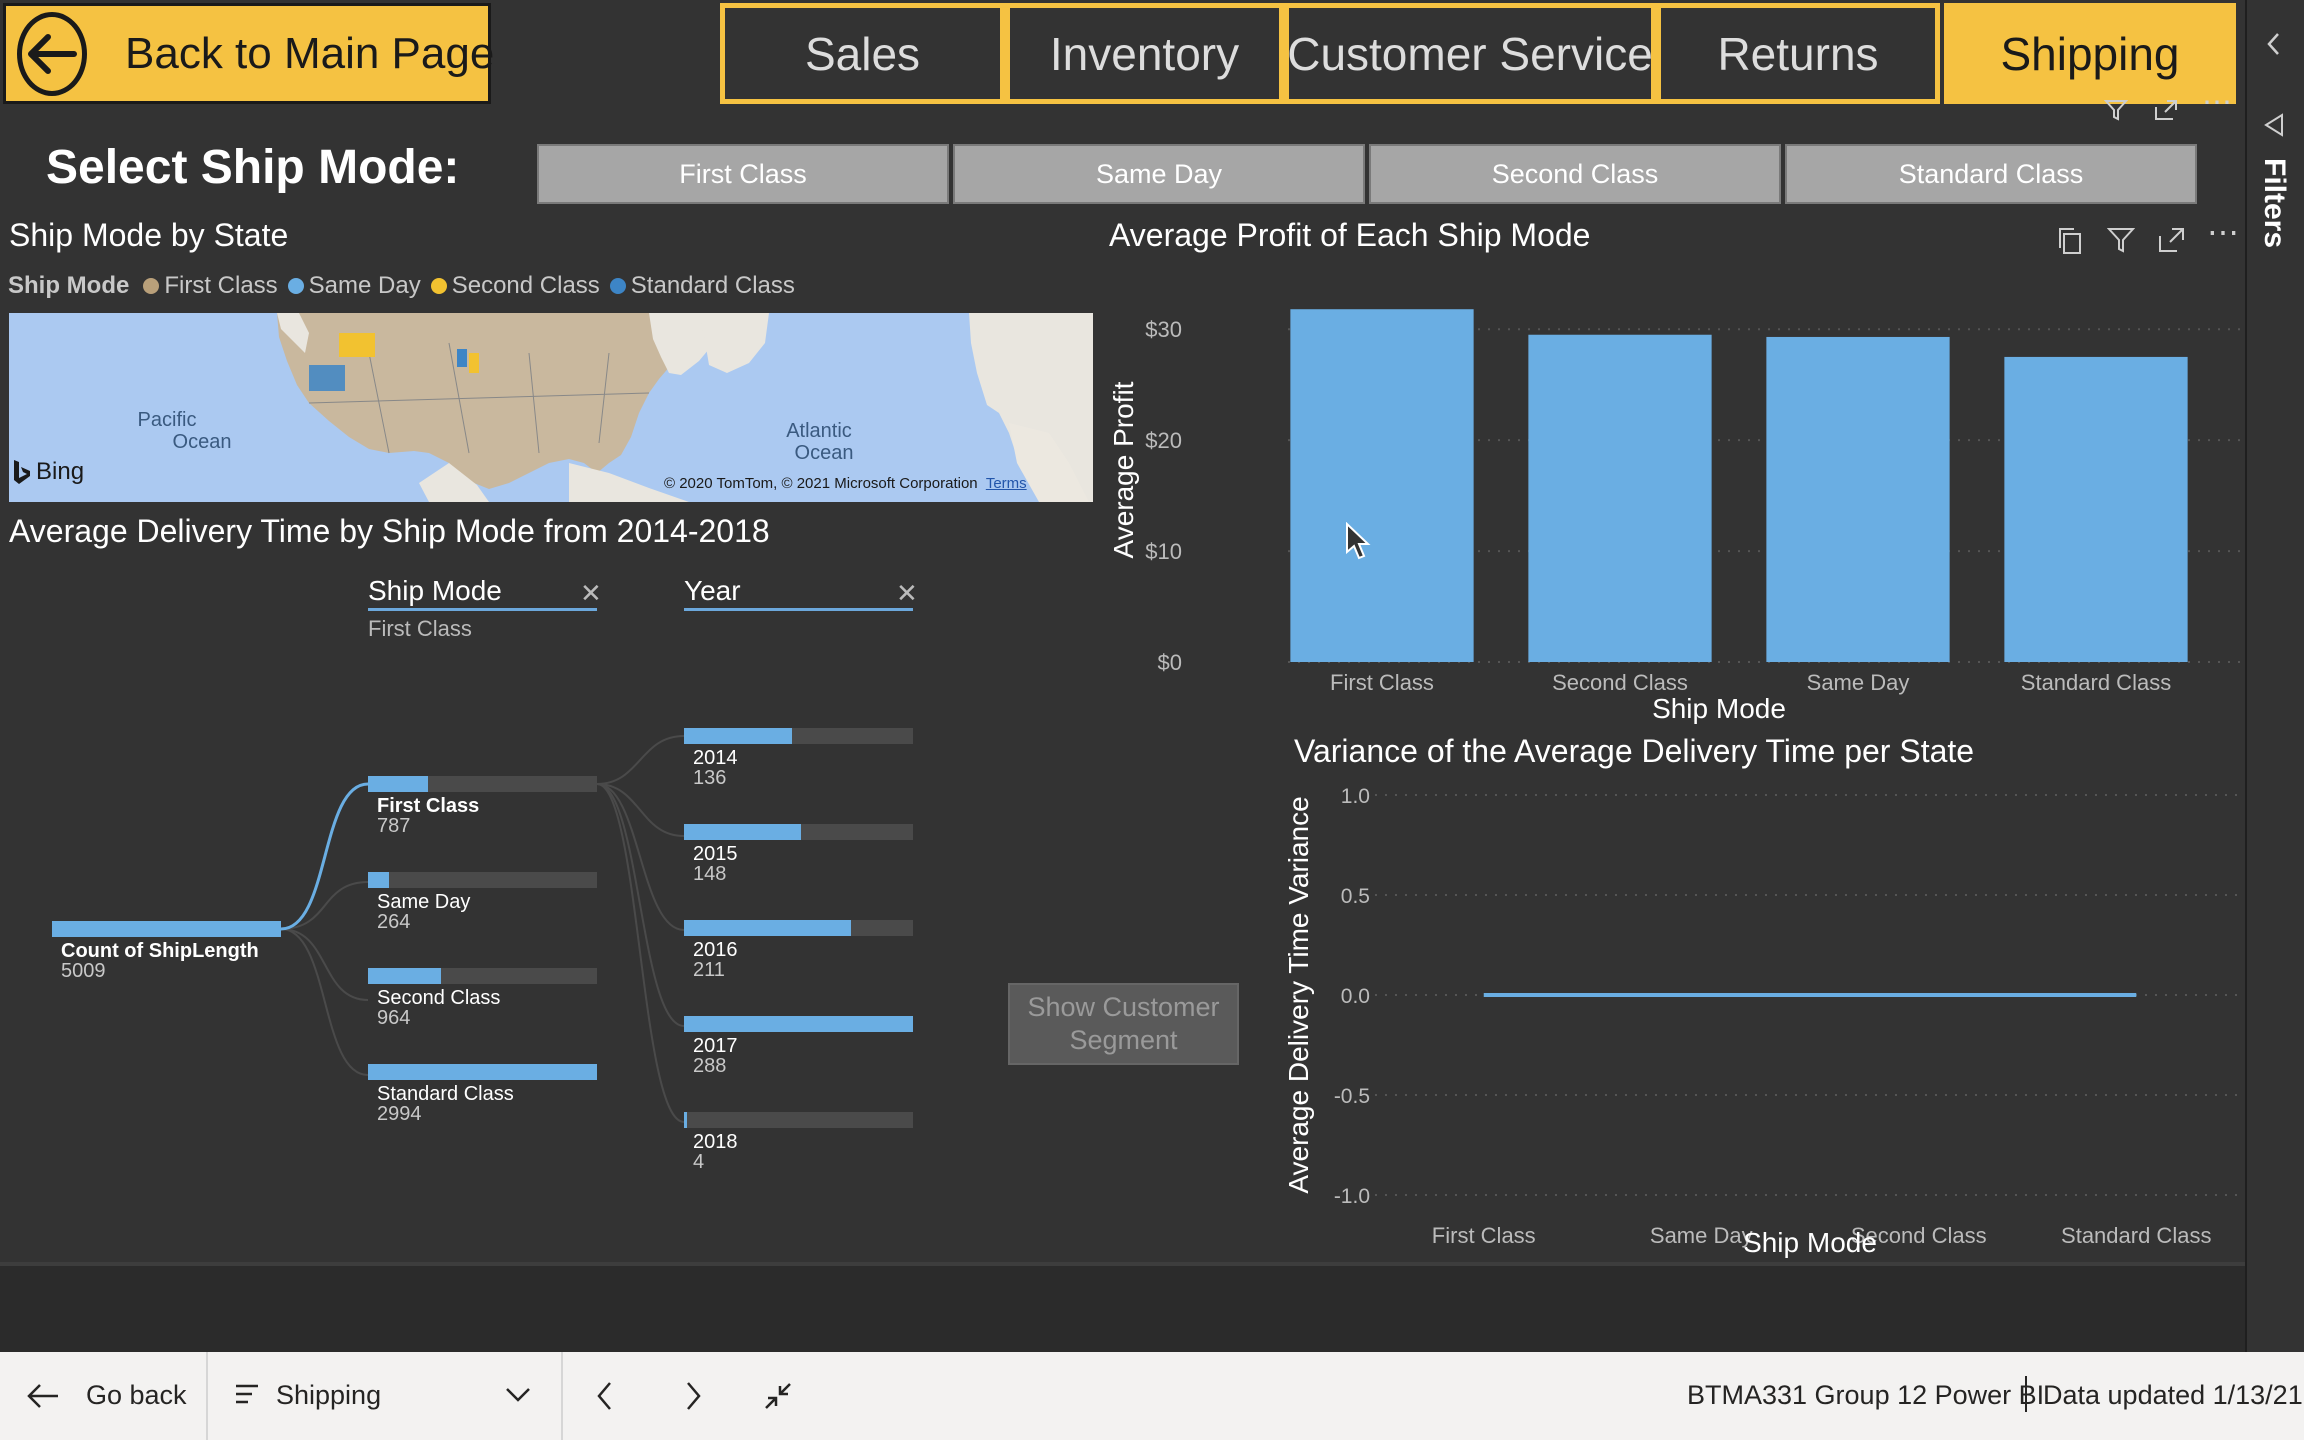 The width and height of the screenshot is (2304, 1440). What do you see at coordinates (43, 1398) in the screenshot?
I see `go-back-arrow-icon` at bounding box center [43, 1398].